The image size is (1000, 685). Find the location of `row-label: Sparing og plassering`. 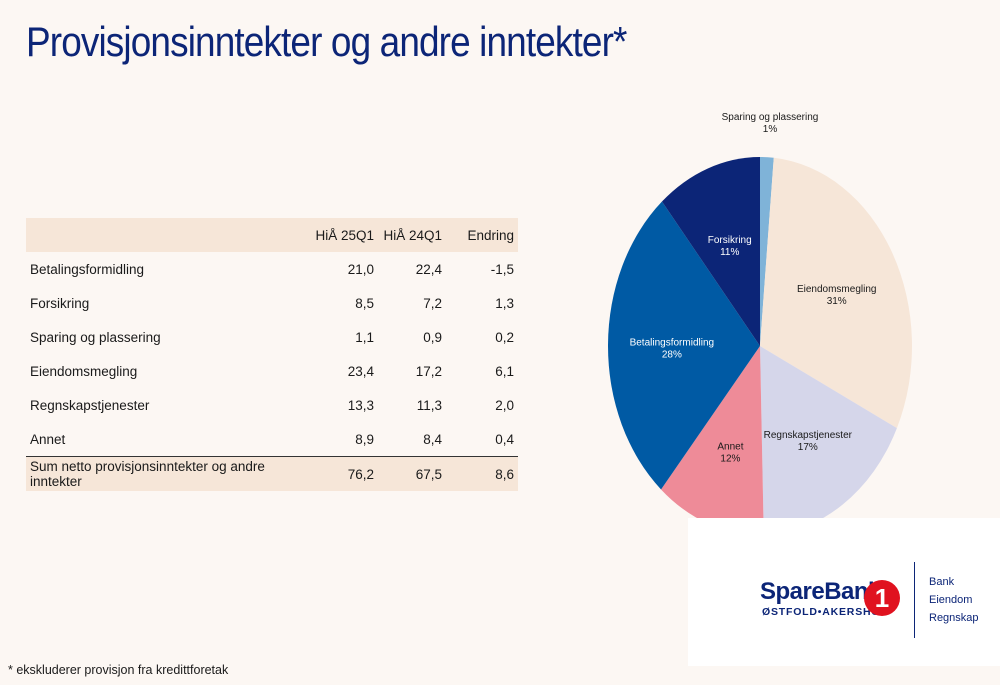

row-label: Sparing og plassering is located at coordinates (95, 337).